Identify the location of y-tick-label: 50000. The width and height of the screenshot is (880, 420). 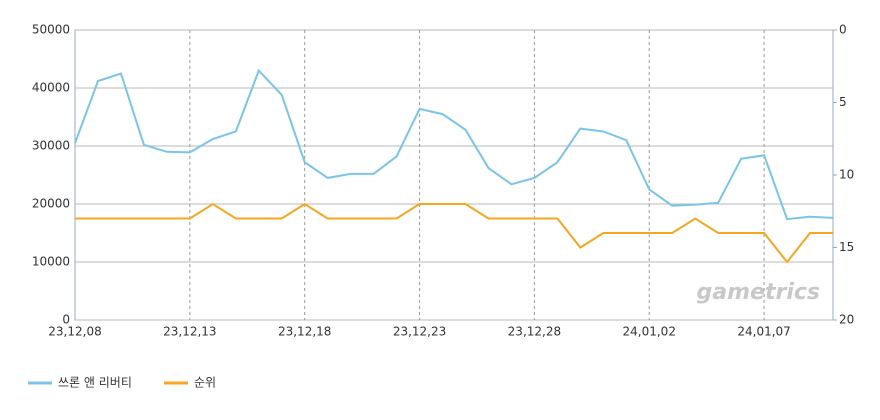
(51, 30).